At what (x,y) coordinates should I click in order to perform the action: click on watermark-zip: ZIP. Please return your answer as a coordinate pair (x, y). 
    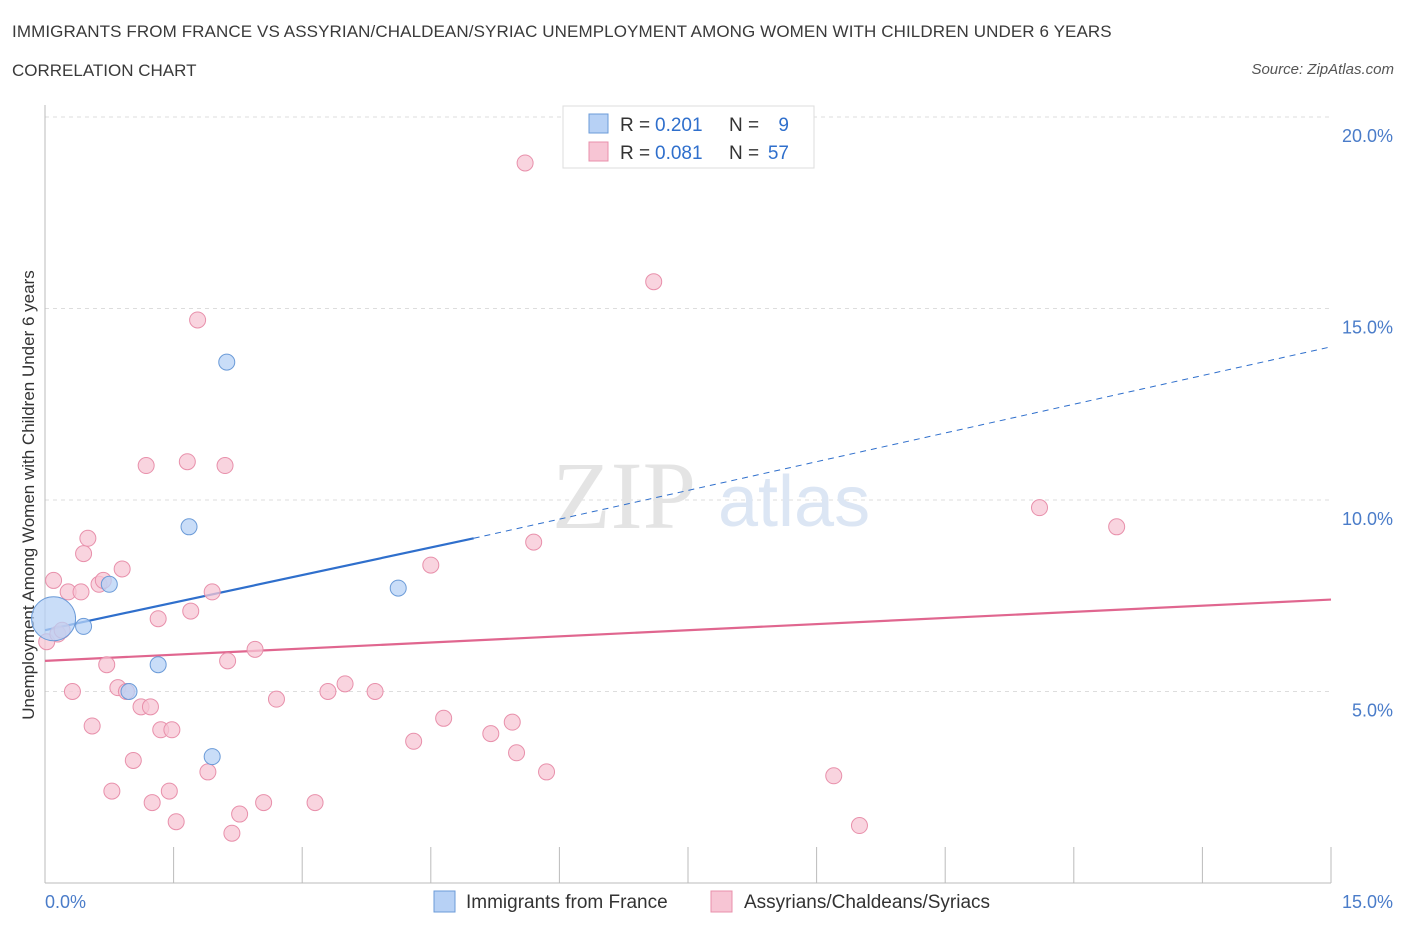
    Looking at the image, I should click on (624, 495).